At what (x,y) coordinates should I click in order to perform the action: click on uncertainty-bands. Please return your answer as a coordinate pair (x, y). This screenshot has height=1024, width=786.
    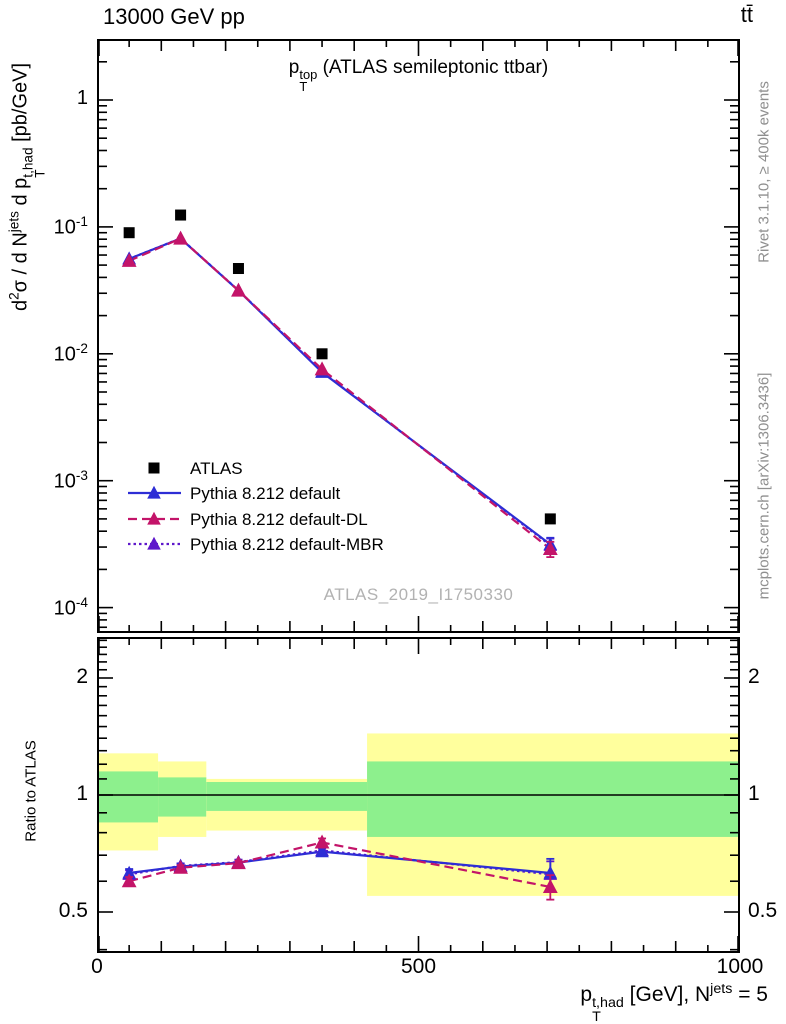
    Looking at the image, I should click on (418, 814).